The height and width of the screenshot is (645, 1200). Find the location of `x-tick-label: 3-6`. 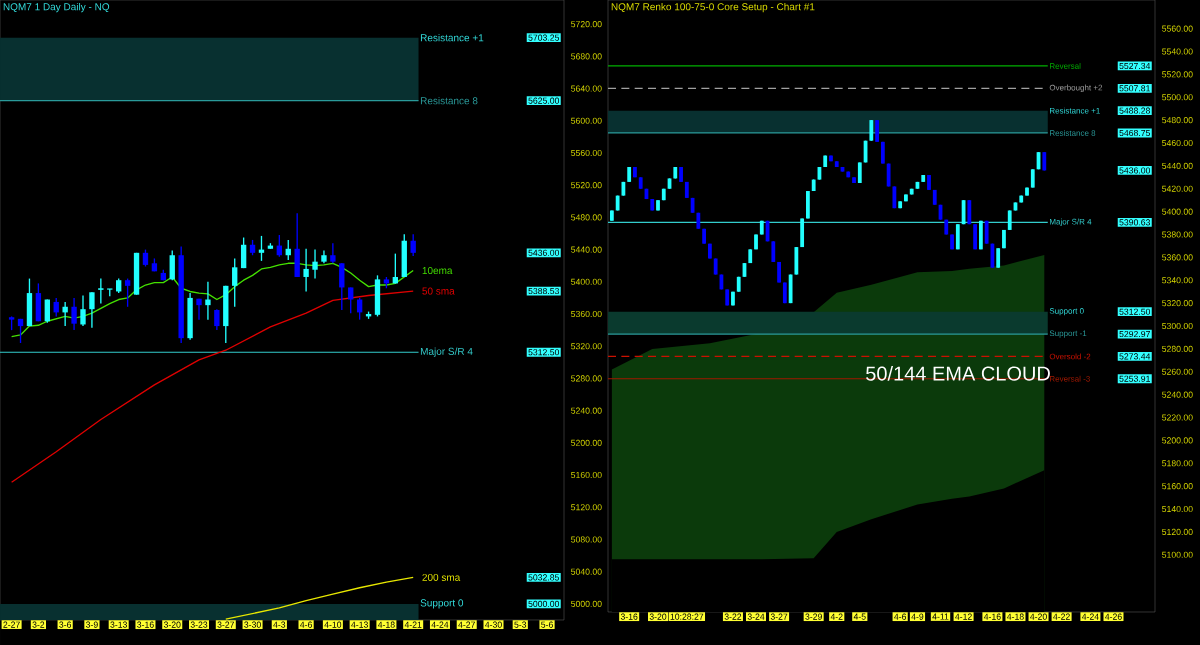

x-tick-label: 3-6 is located at coordinates (65, 624).